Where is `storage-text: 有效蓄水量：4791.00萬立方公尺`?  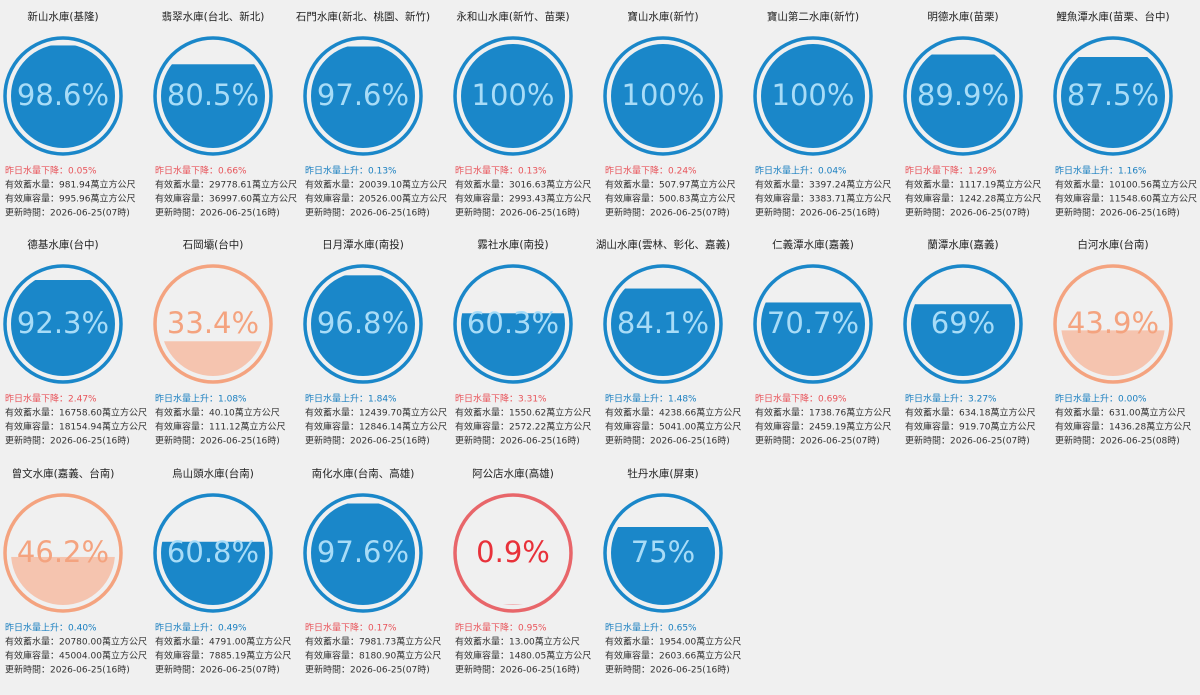
storage-text: 有效蓄水量：4791.00萬立方公尺 is located at coordinates (223, 642).